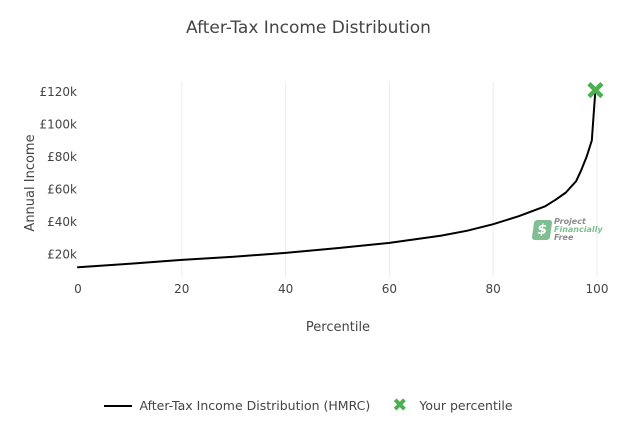 Image resolution: width=617 pixels, height=435 pixels. What do you see at coordinates (118, 405) in the screenshot?
I see `legend-line-swatch` at bounding box center [118, 405].